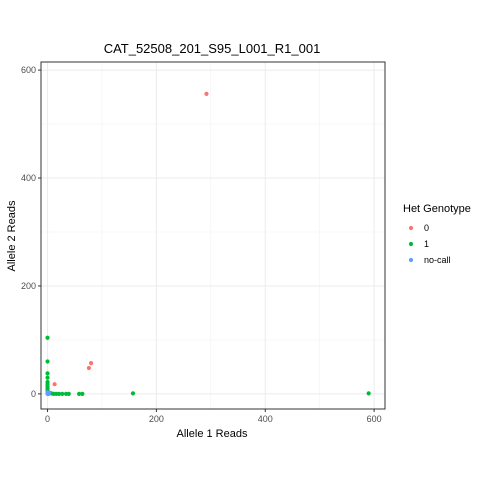 The height and width of the screenshot is (480, 480). Describe the element at coordinates (47, 419) in the screenshot. I see `x-tick-label: 0` at that location.